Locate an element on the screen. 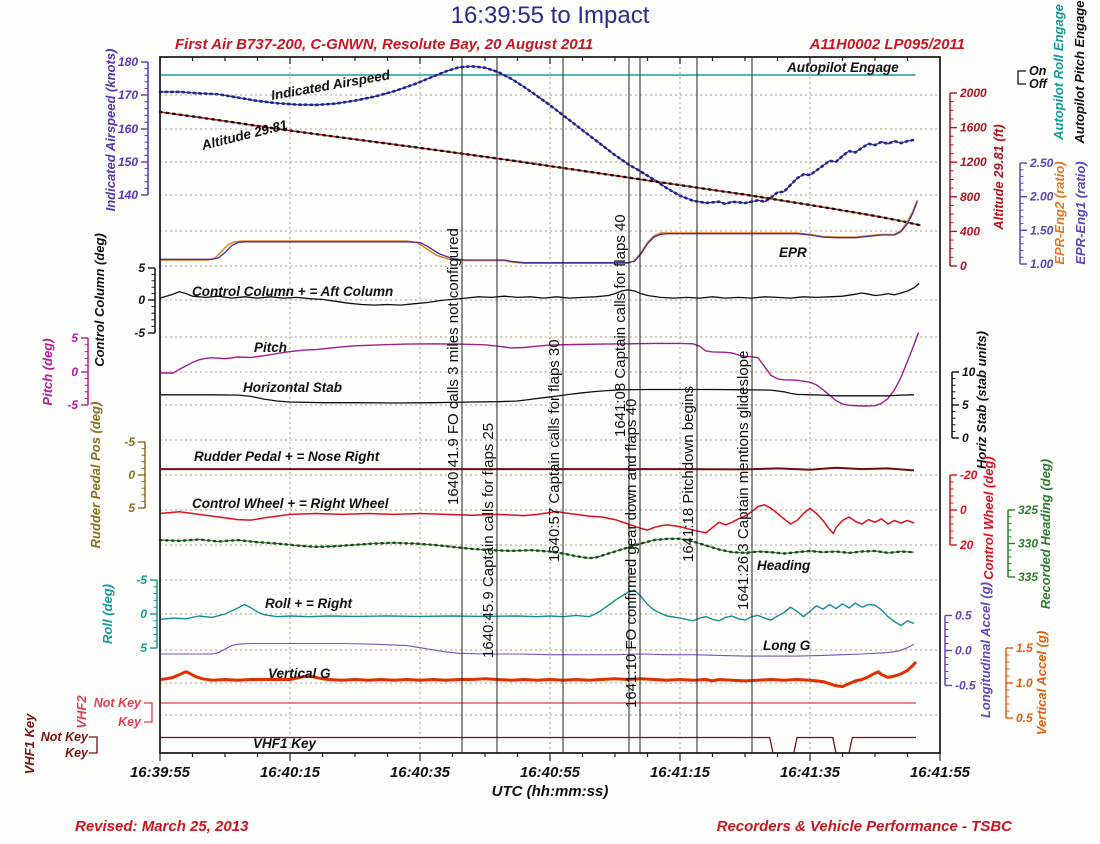 The image size is (1100, 844). trace-vhf1 is located at coordinates (538, 745).